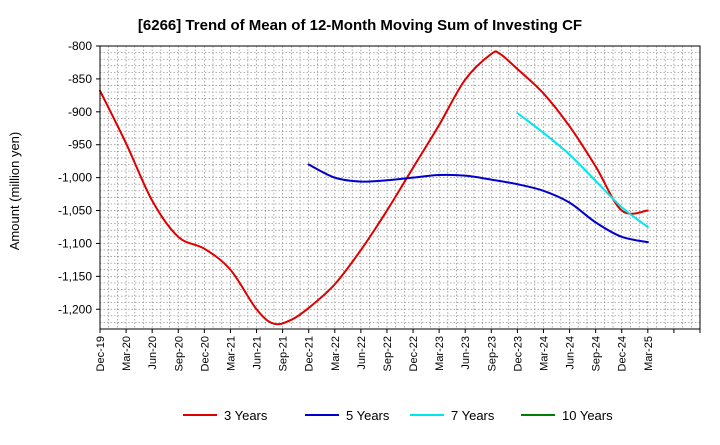 The height and width of the screenshot is (445, 720). I want to click on y-axis-label: Amount (million yen), so click(14, 191).